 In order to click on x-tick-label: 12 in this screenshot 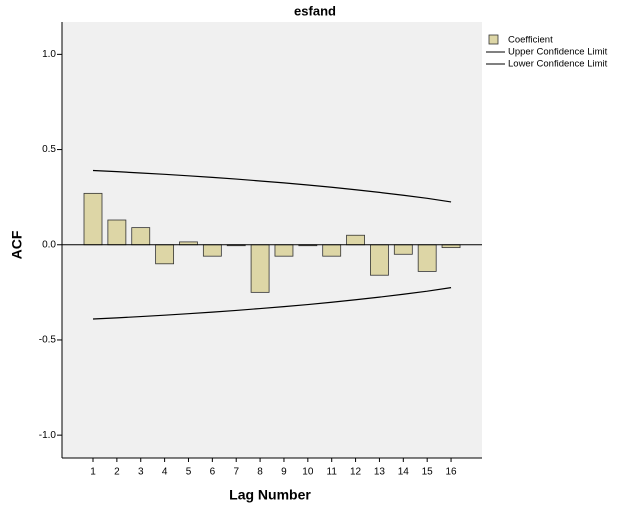, I will do `click(356, 472)`.